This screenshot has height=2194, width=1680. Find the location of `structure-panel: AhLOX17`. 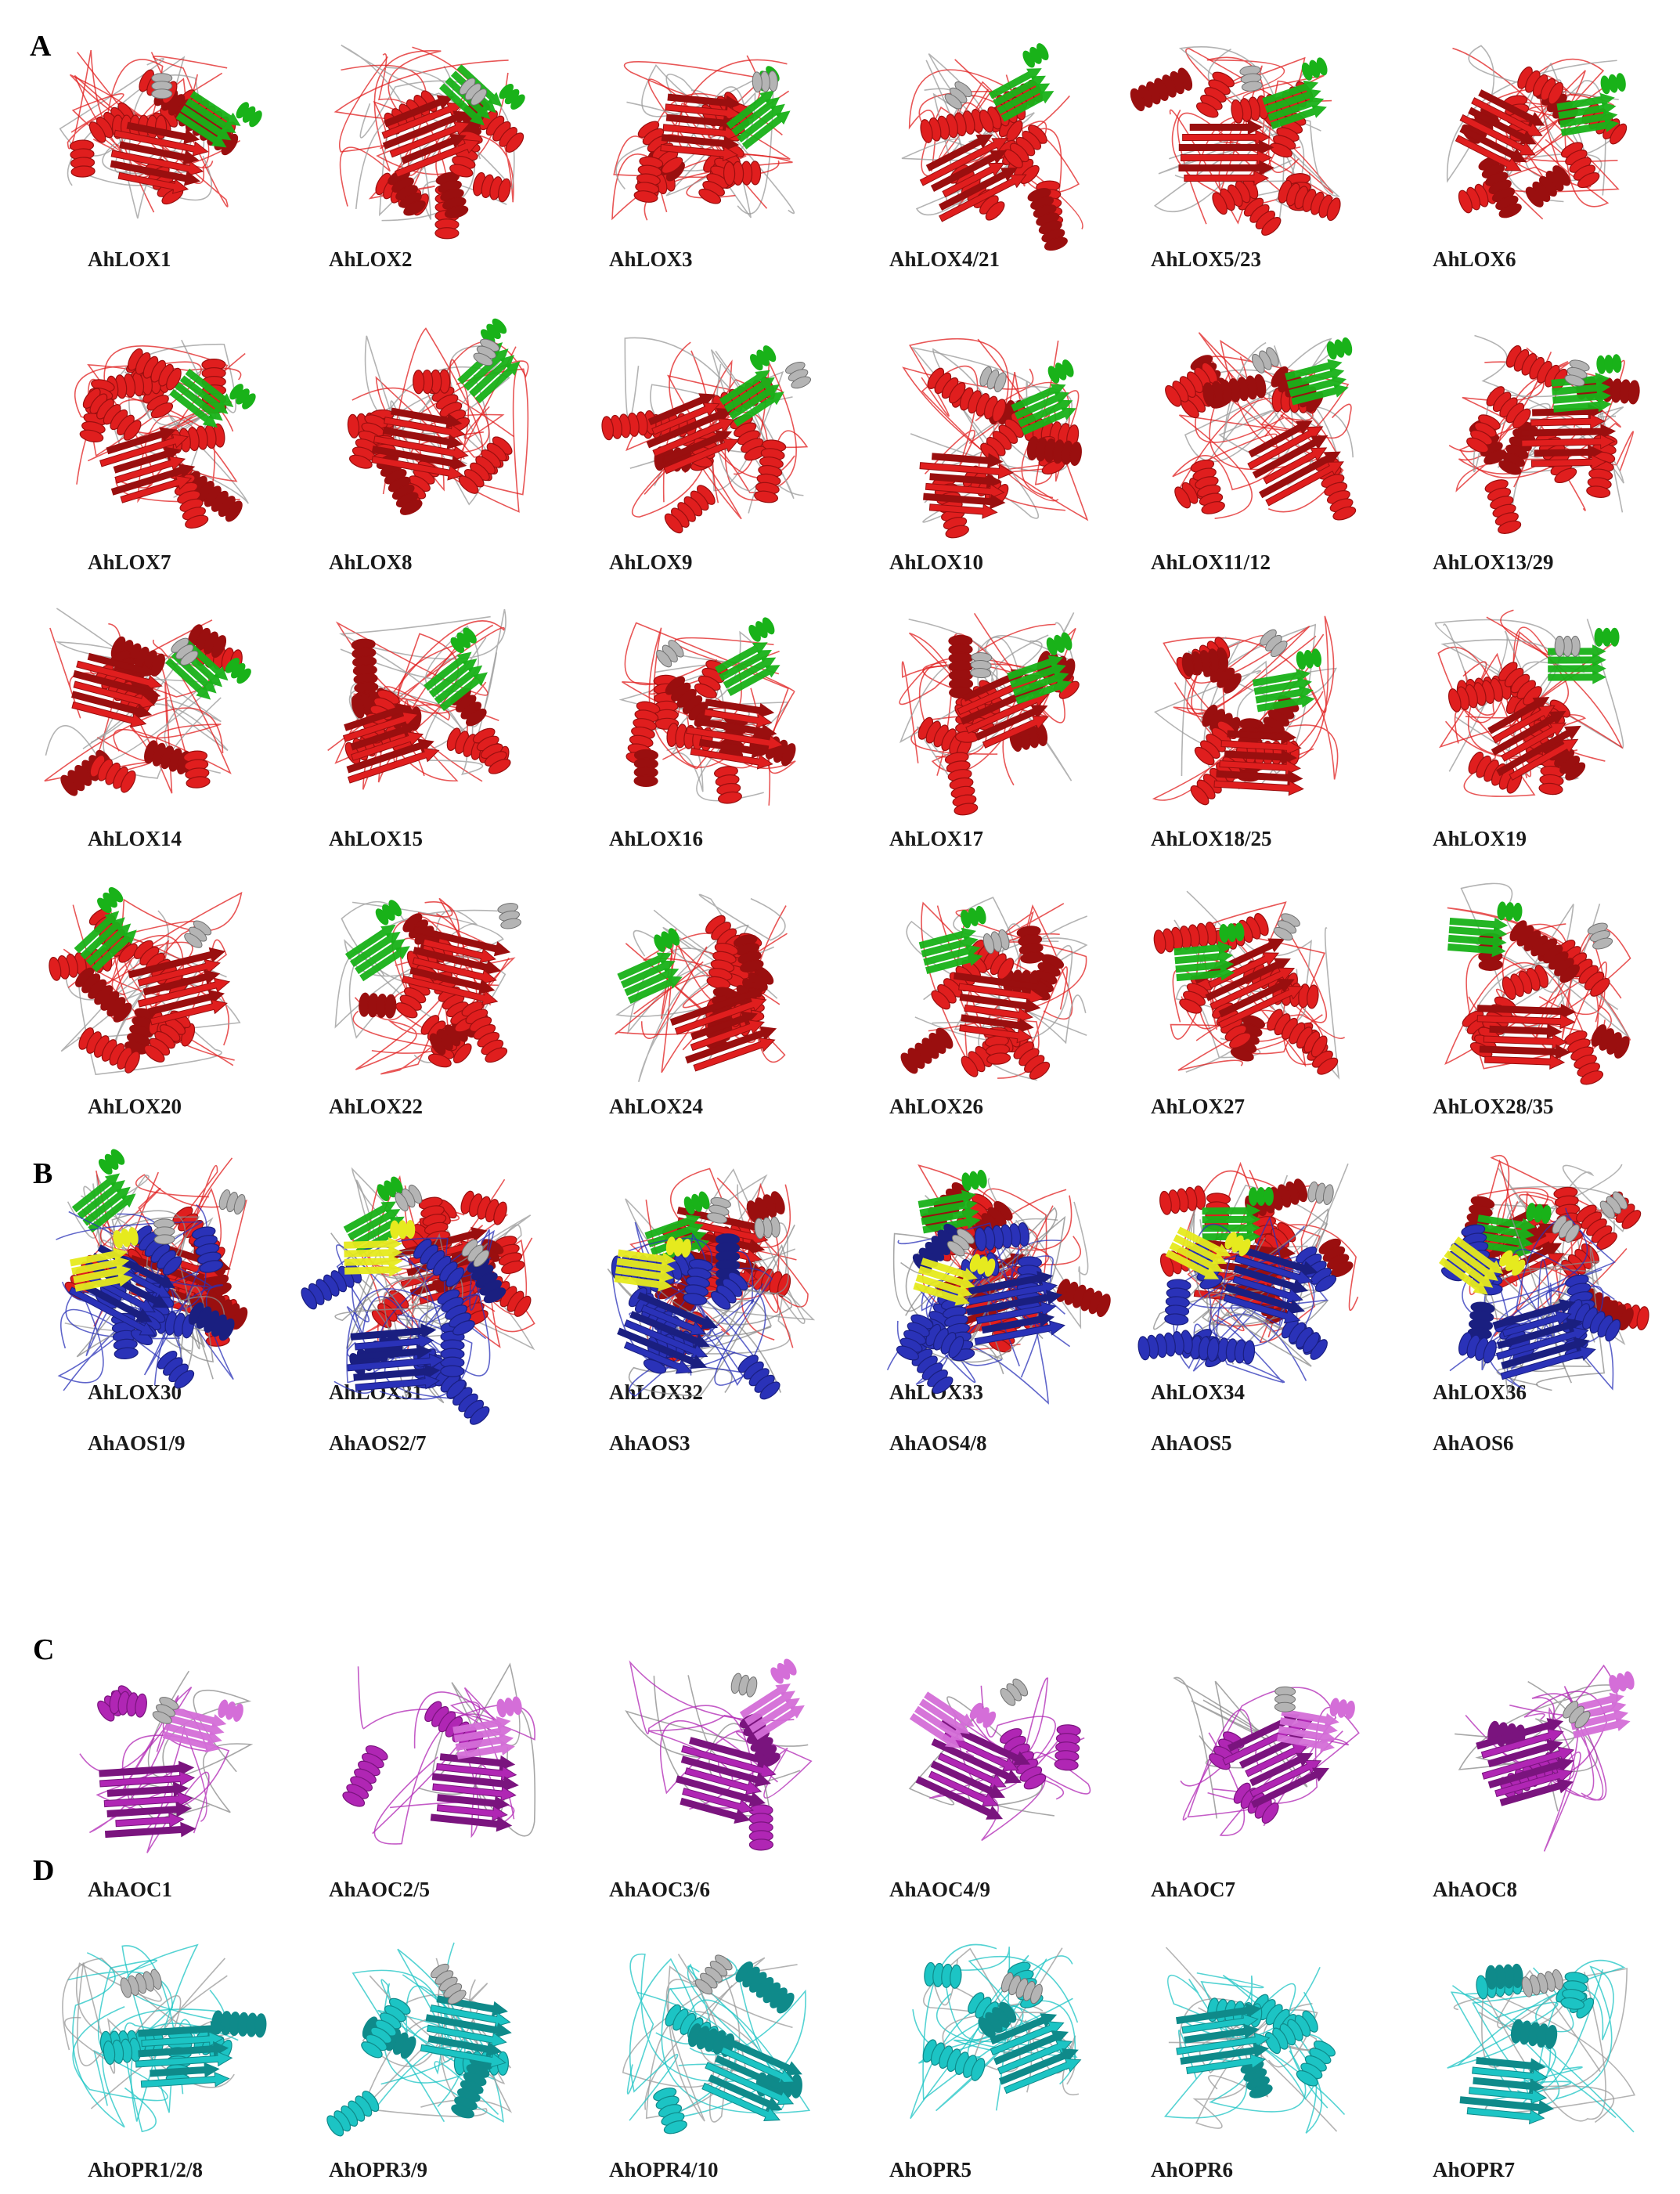

structure-panel: AhLOX17 is located at coordinates (991, 716).